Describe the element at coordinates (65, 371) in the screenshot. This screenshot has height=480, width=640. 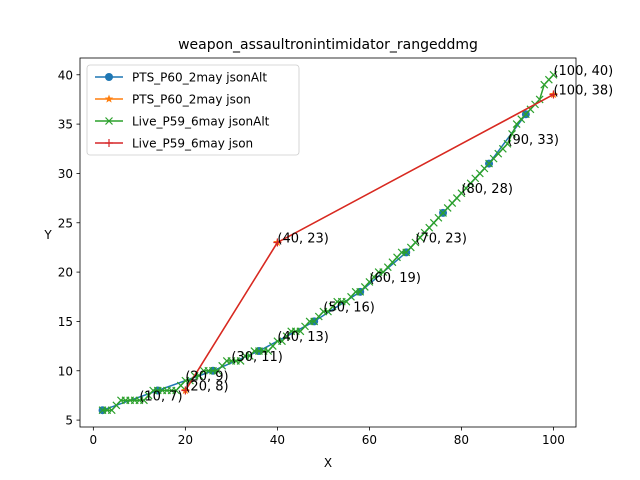
I see `y-tick-label: 10` at that location.